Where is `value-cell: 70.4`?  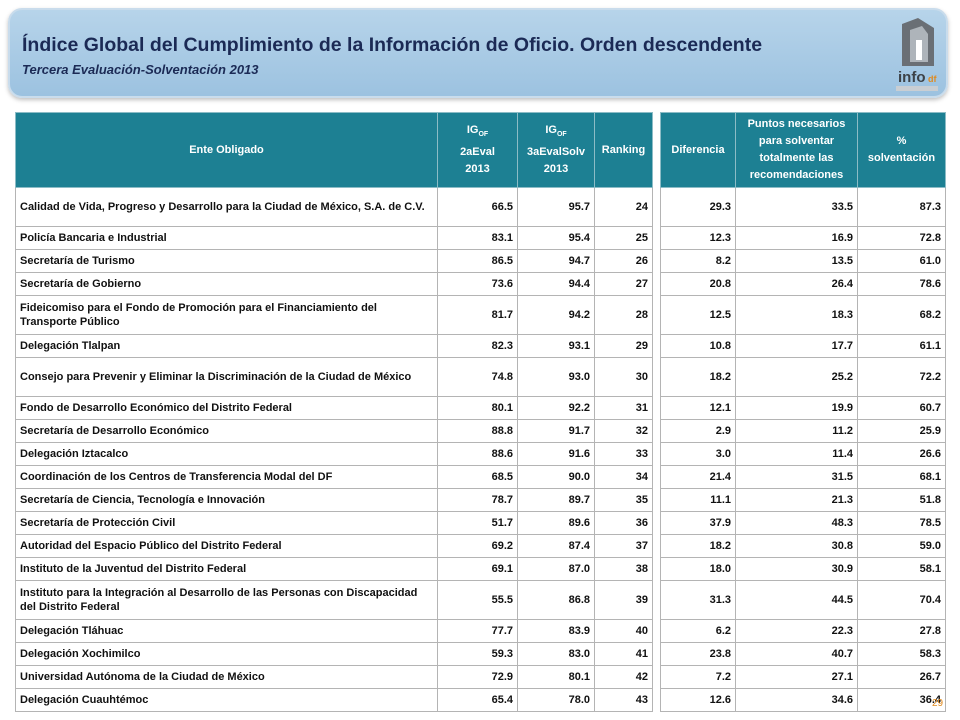
value-cell: 70.4 is located at coordinates (901, 600).